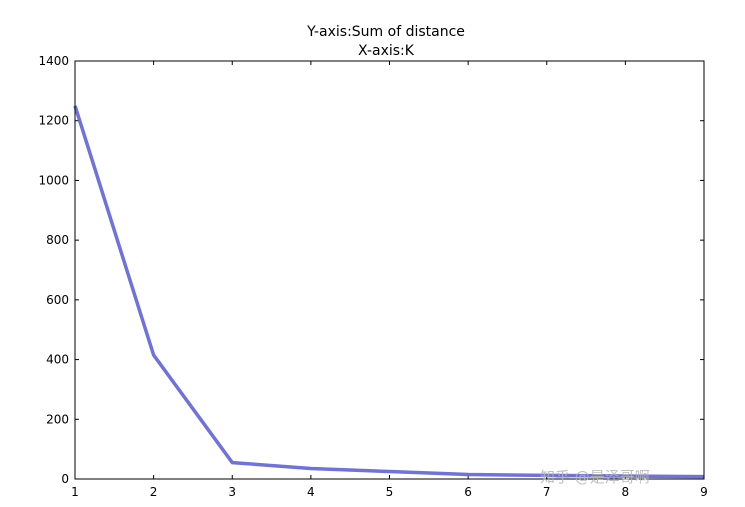 The image size is (745, 507). What do you see at coordinates (468, 492) in the screenshot?
I see `x-tick-label: 6` at bounding box center [468, 492].